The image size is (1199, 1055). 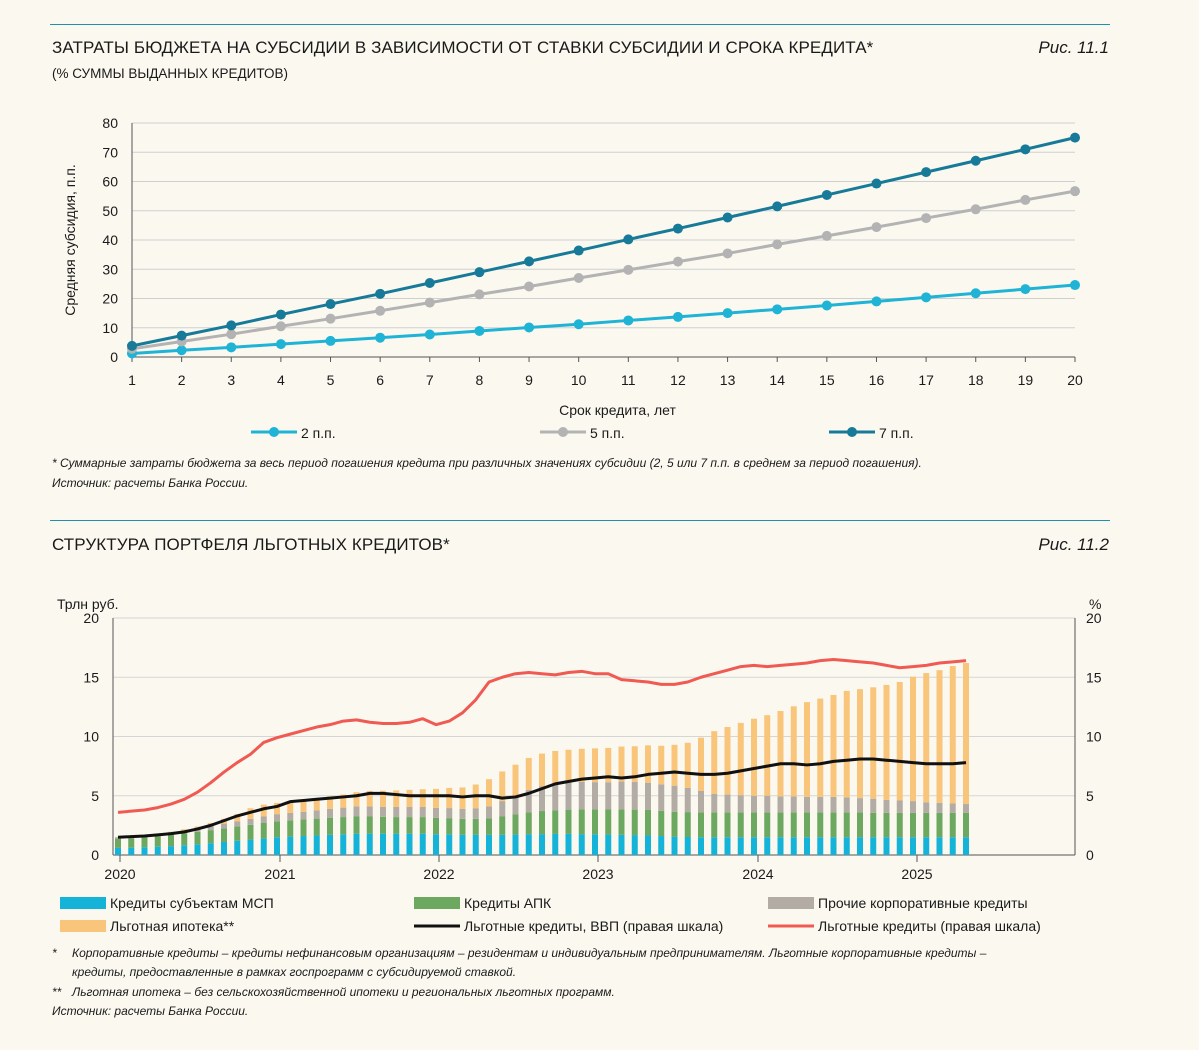 I want to click on chart2-y-left-tick-label: 15, so click(x=91, y=677).